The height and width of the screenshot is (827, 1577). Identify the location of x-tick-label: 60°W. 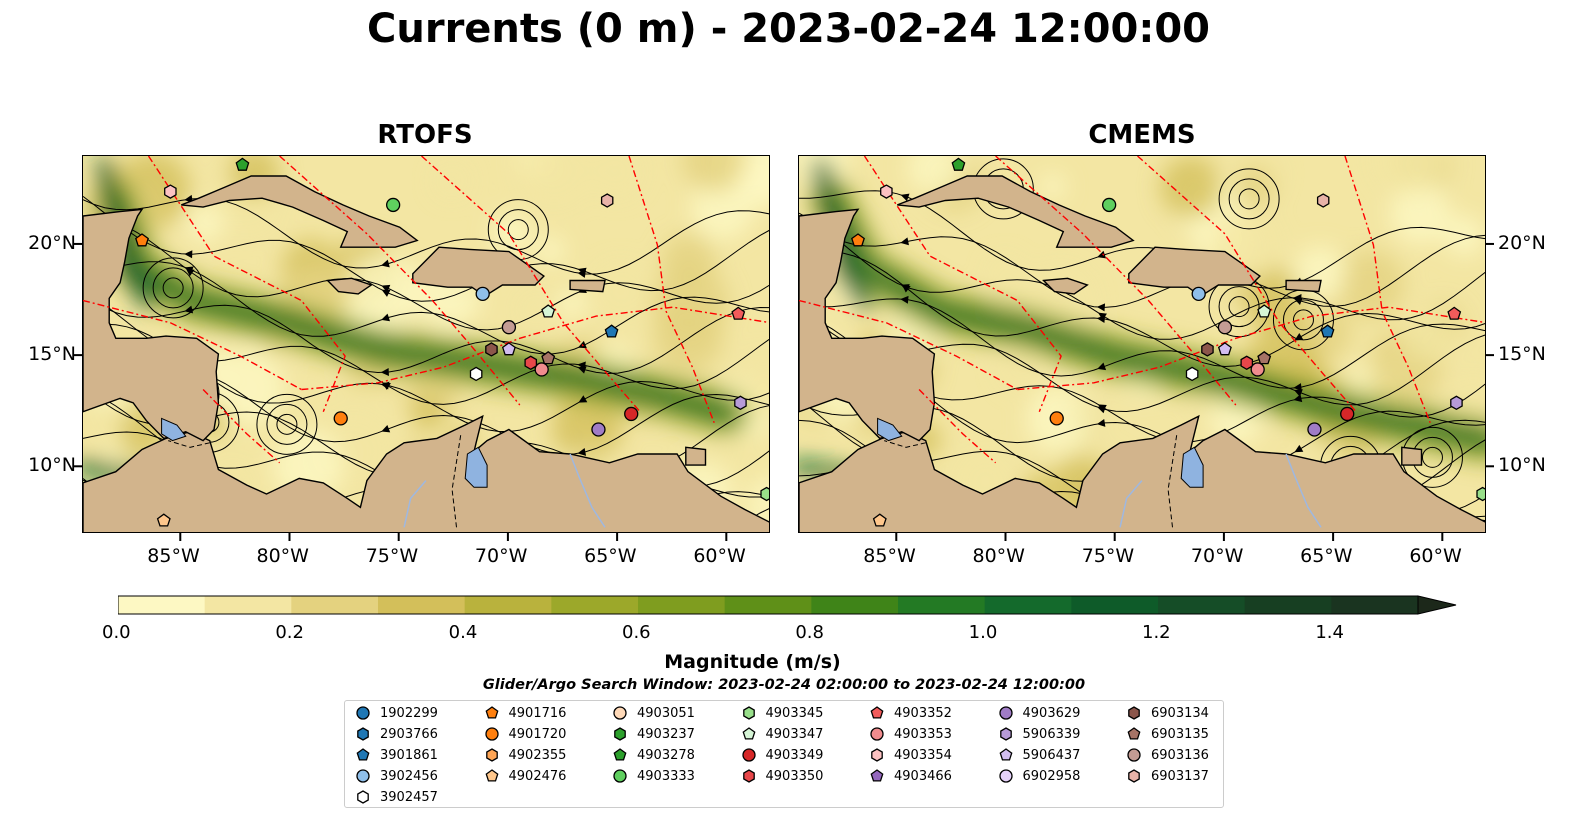
(1435, 556).